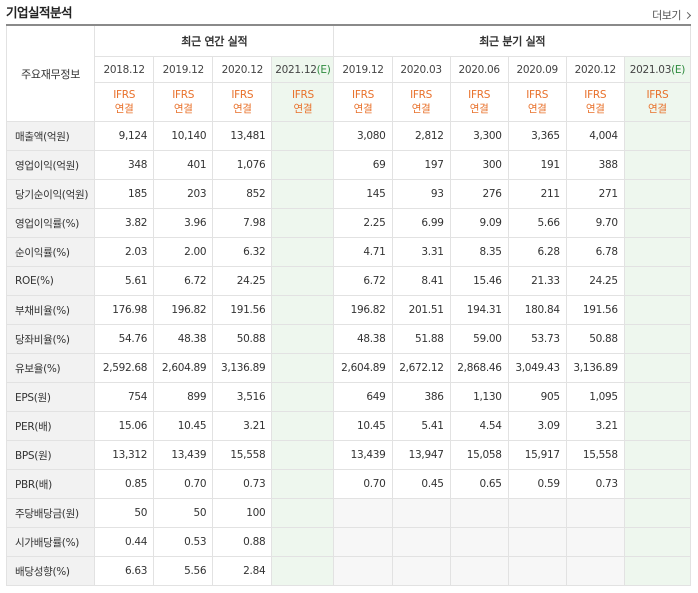 The image size is (698, 593). I want to click on quarter-period: 2019.12, so click(363, 69).